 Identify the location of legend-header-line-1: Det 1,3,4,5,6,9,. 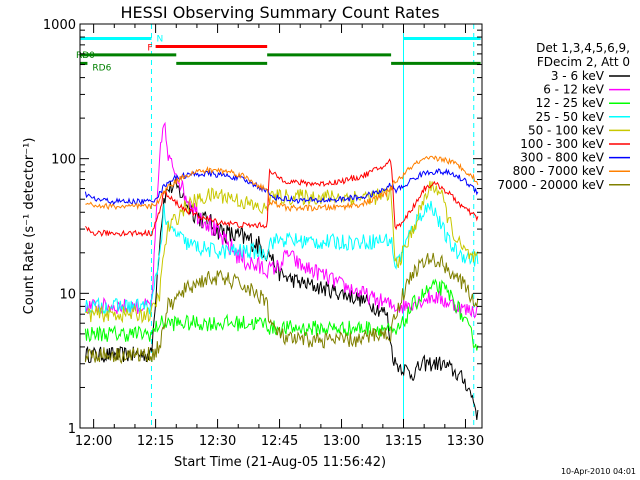
(583, 48).